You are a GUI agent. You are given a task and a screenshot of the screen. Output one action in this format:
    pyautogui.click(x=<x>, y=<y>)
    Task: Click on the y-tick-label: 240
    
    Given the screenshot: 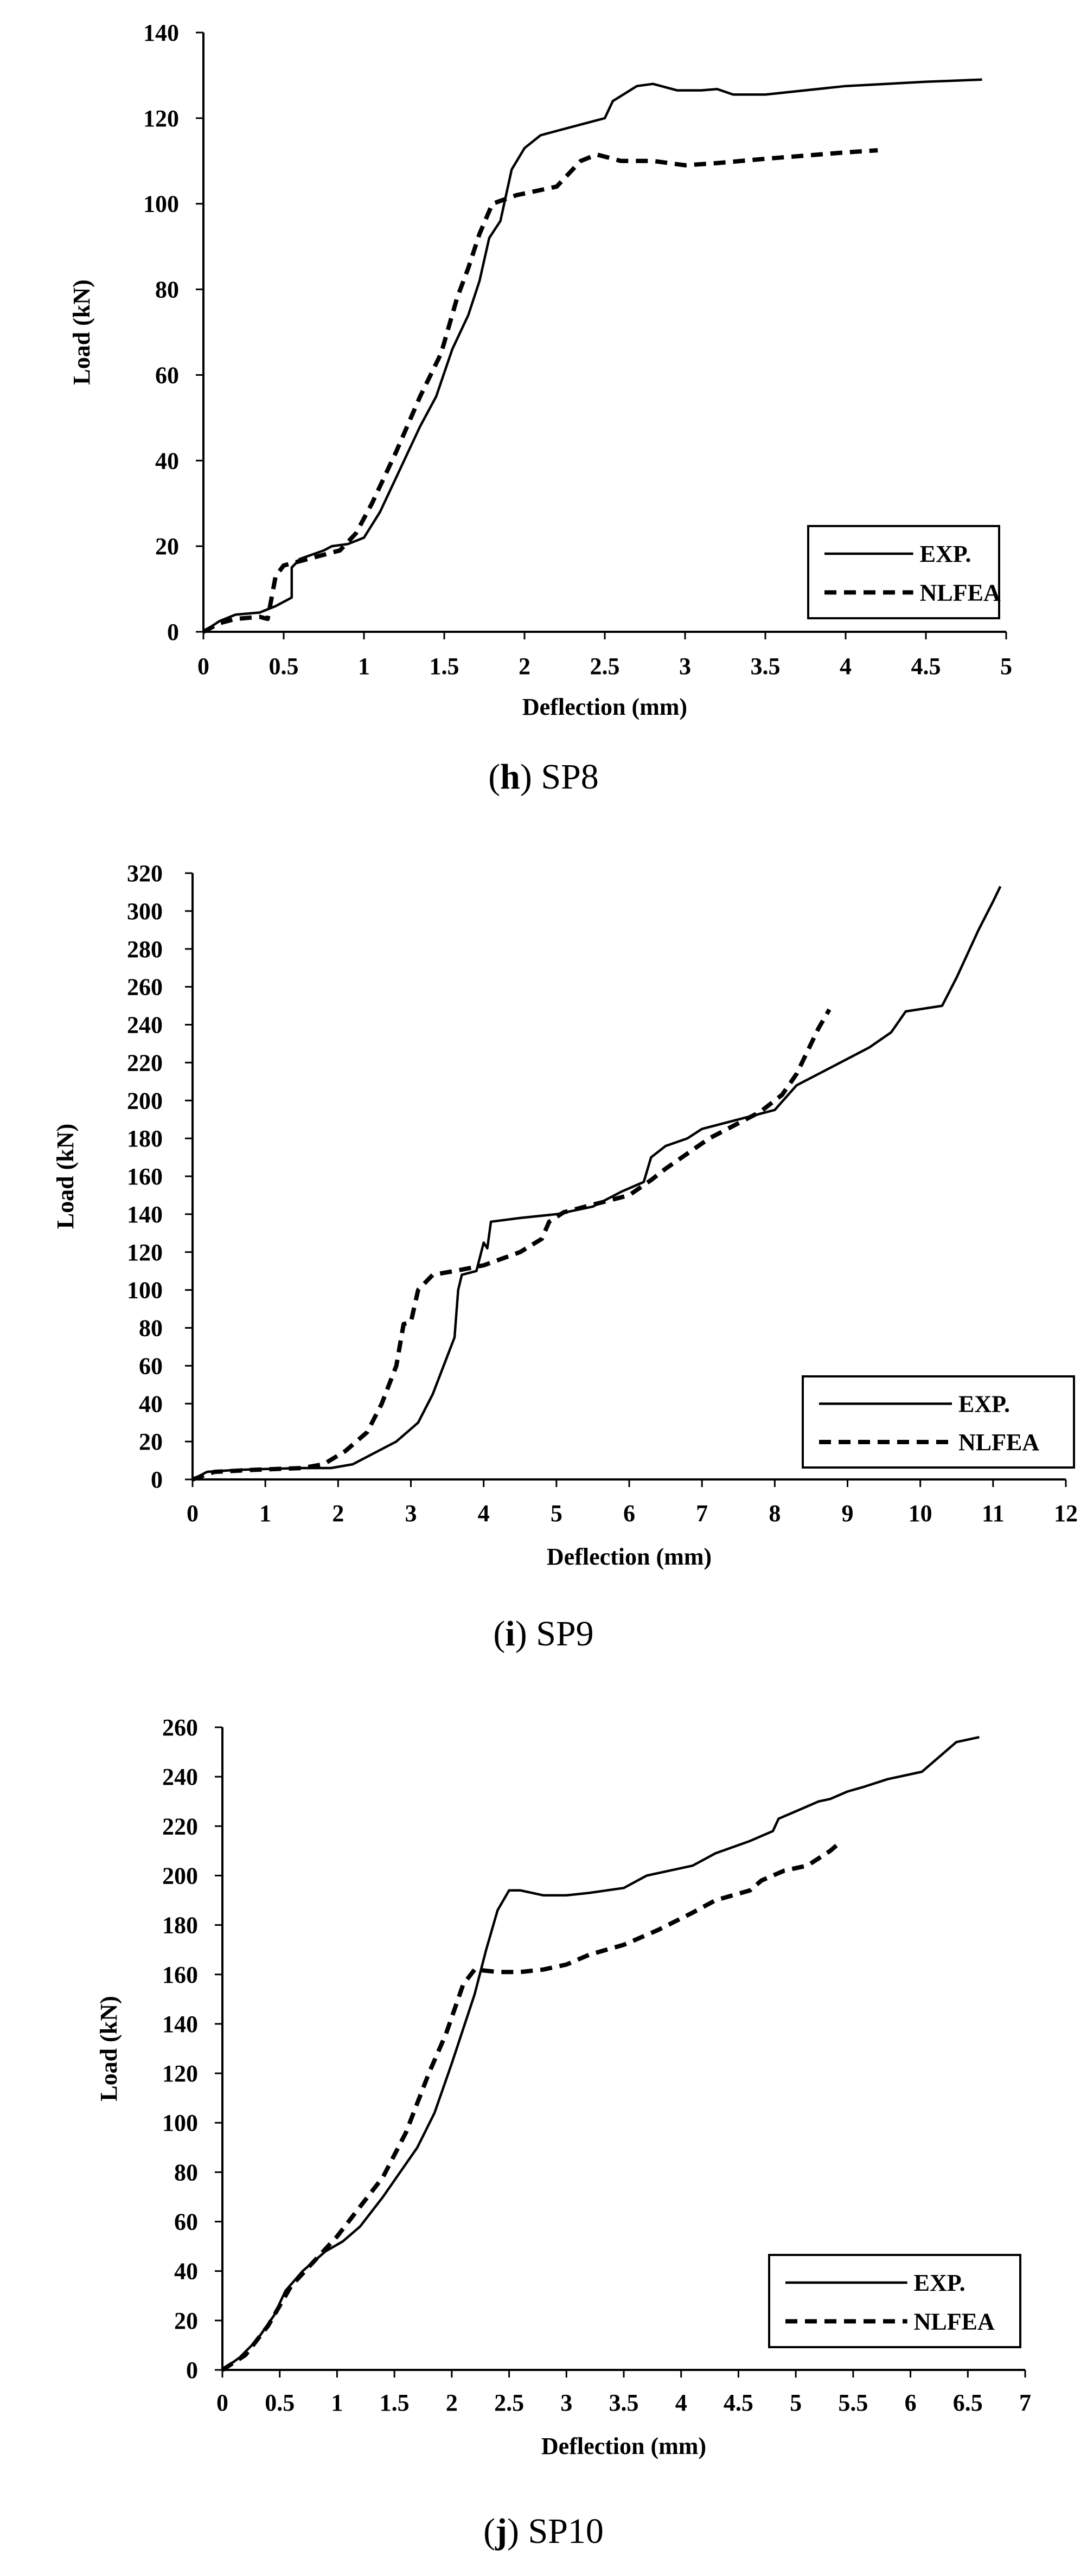 What is the action you would take?
    pyautogui.click(x=180, y=1777)
    